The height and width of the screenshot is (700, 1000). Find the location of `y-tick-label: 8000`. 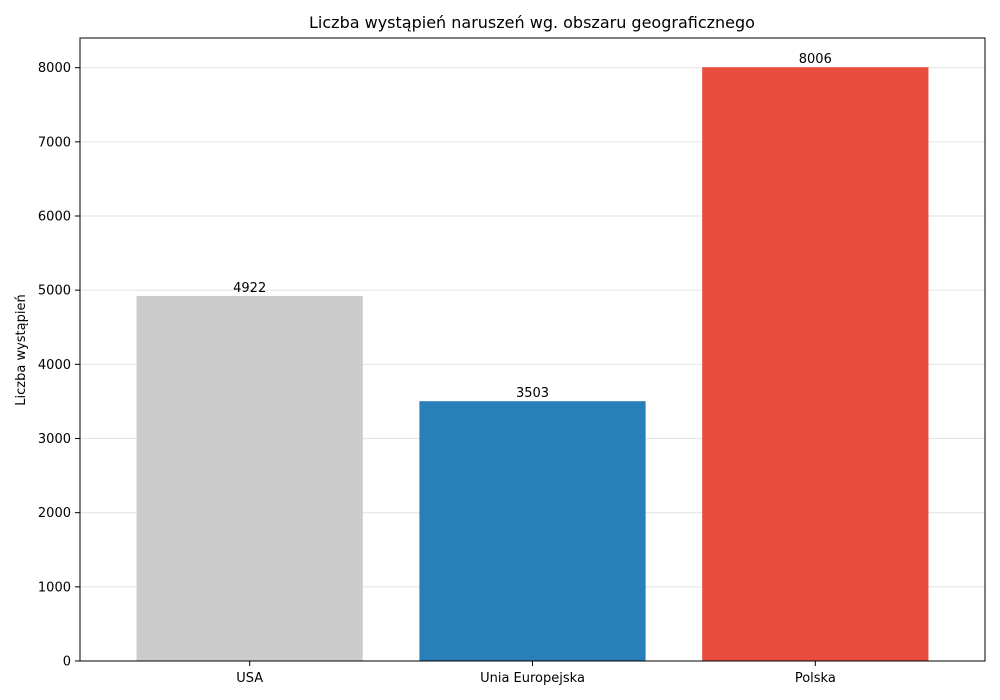

y-tick-label: 8000 is located at coordinates (54, 68).